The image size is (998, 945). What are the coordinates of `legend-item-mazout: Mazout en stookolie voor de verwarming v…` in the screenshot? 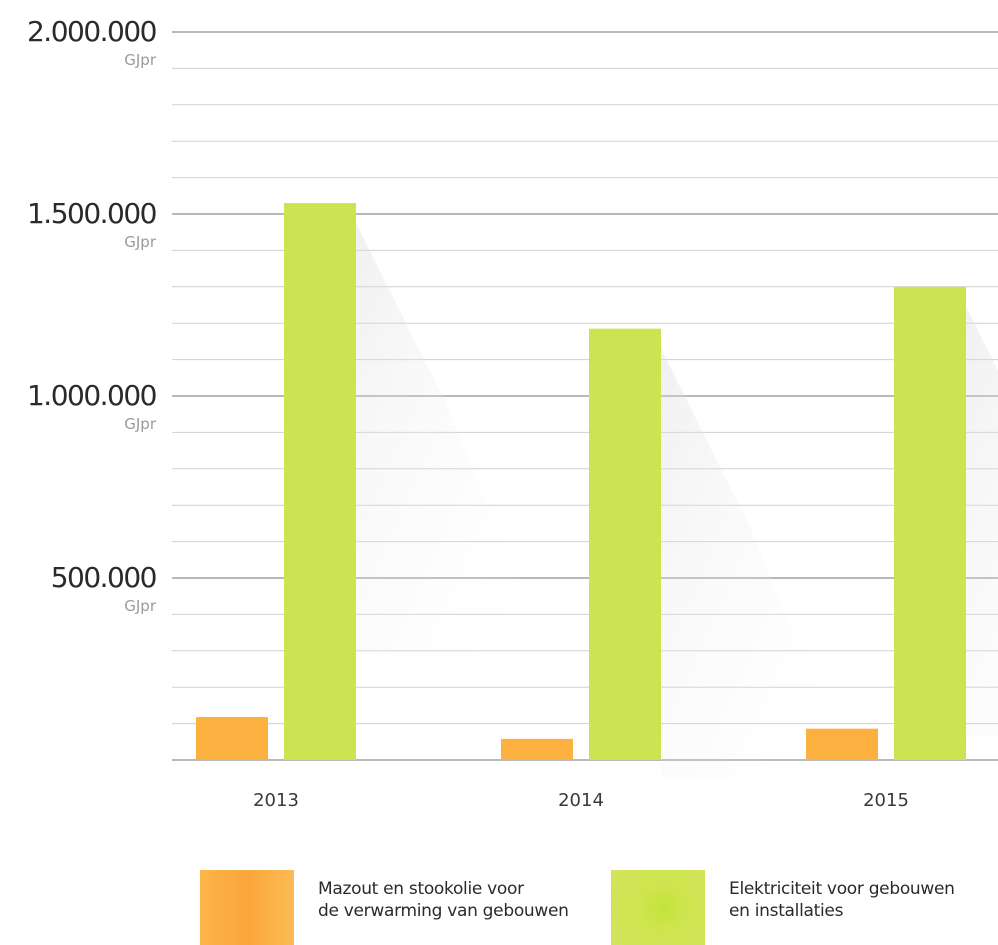 It's located at (399, 907).